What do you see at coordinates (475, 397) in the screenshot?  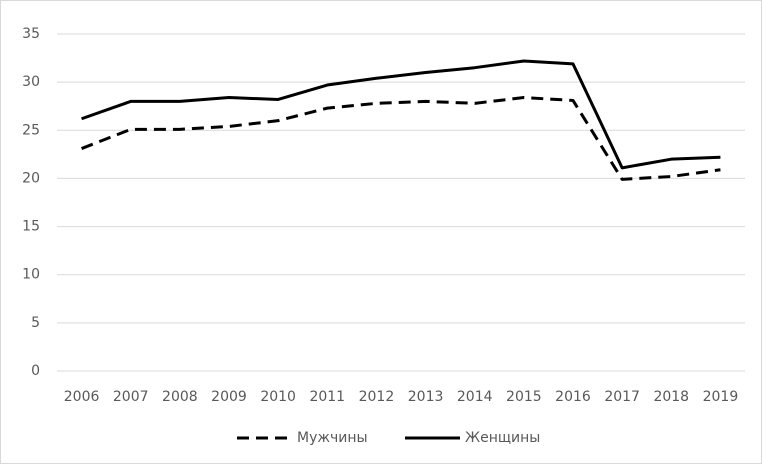 I see `x-tick-label: 2014` at bounding box center [475, 397].